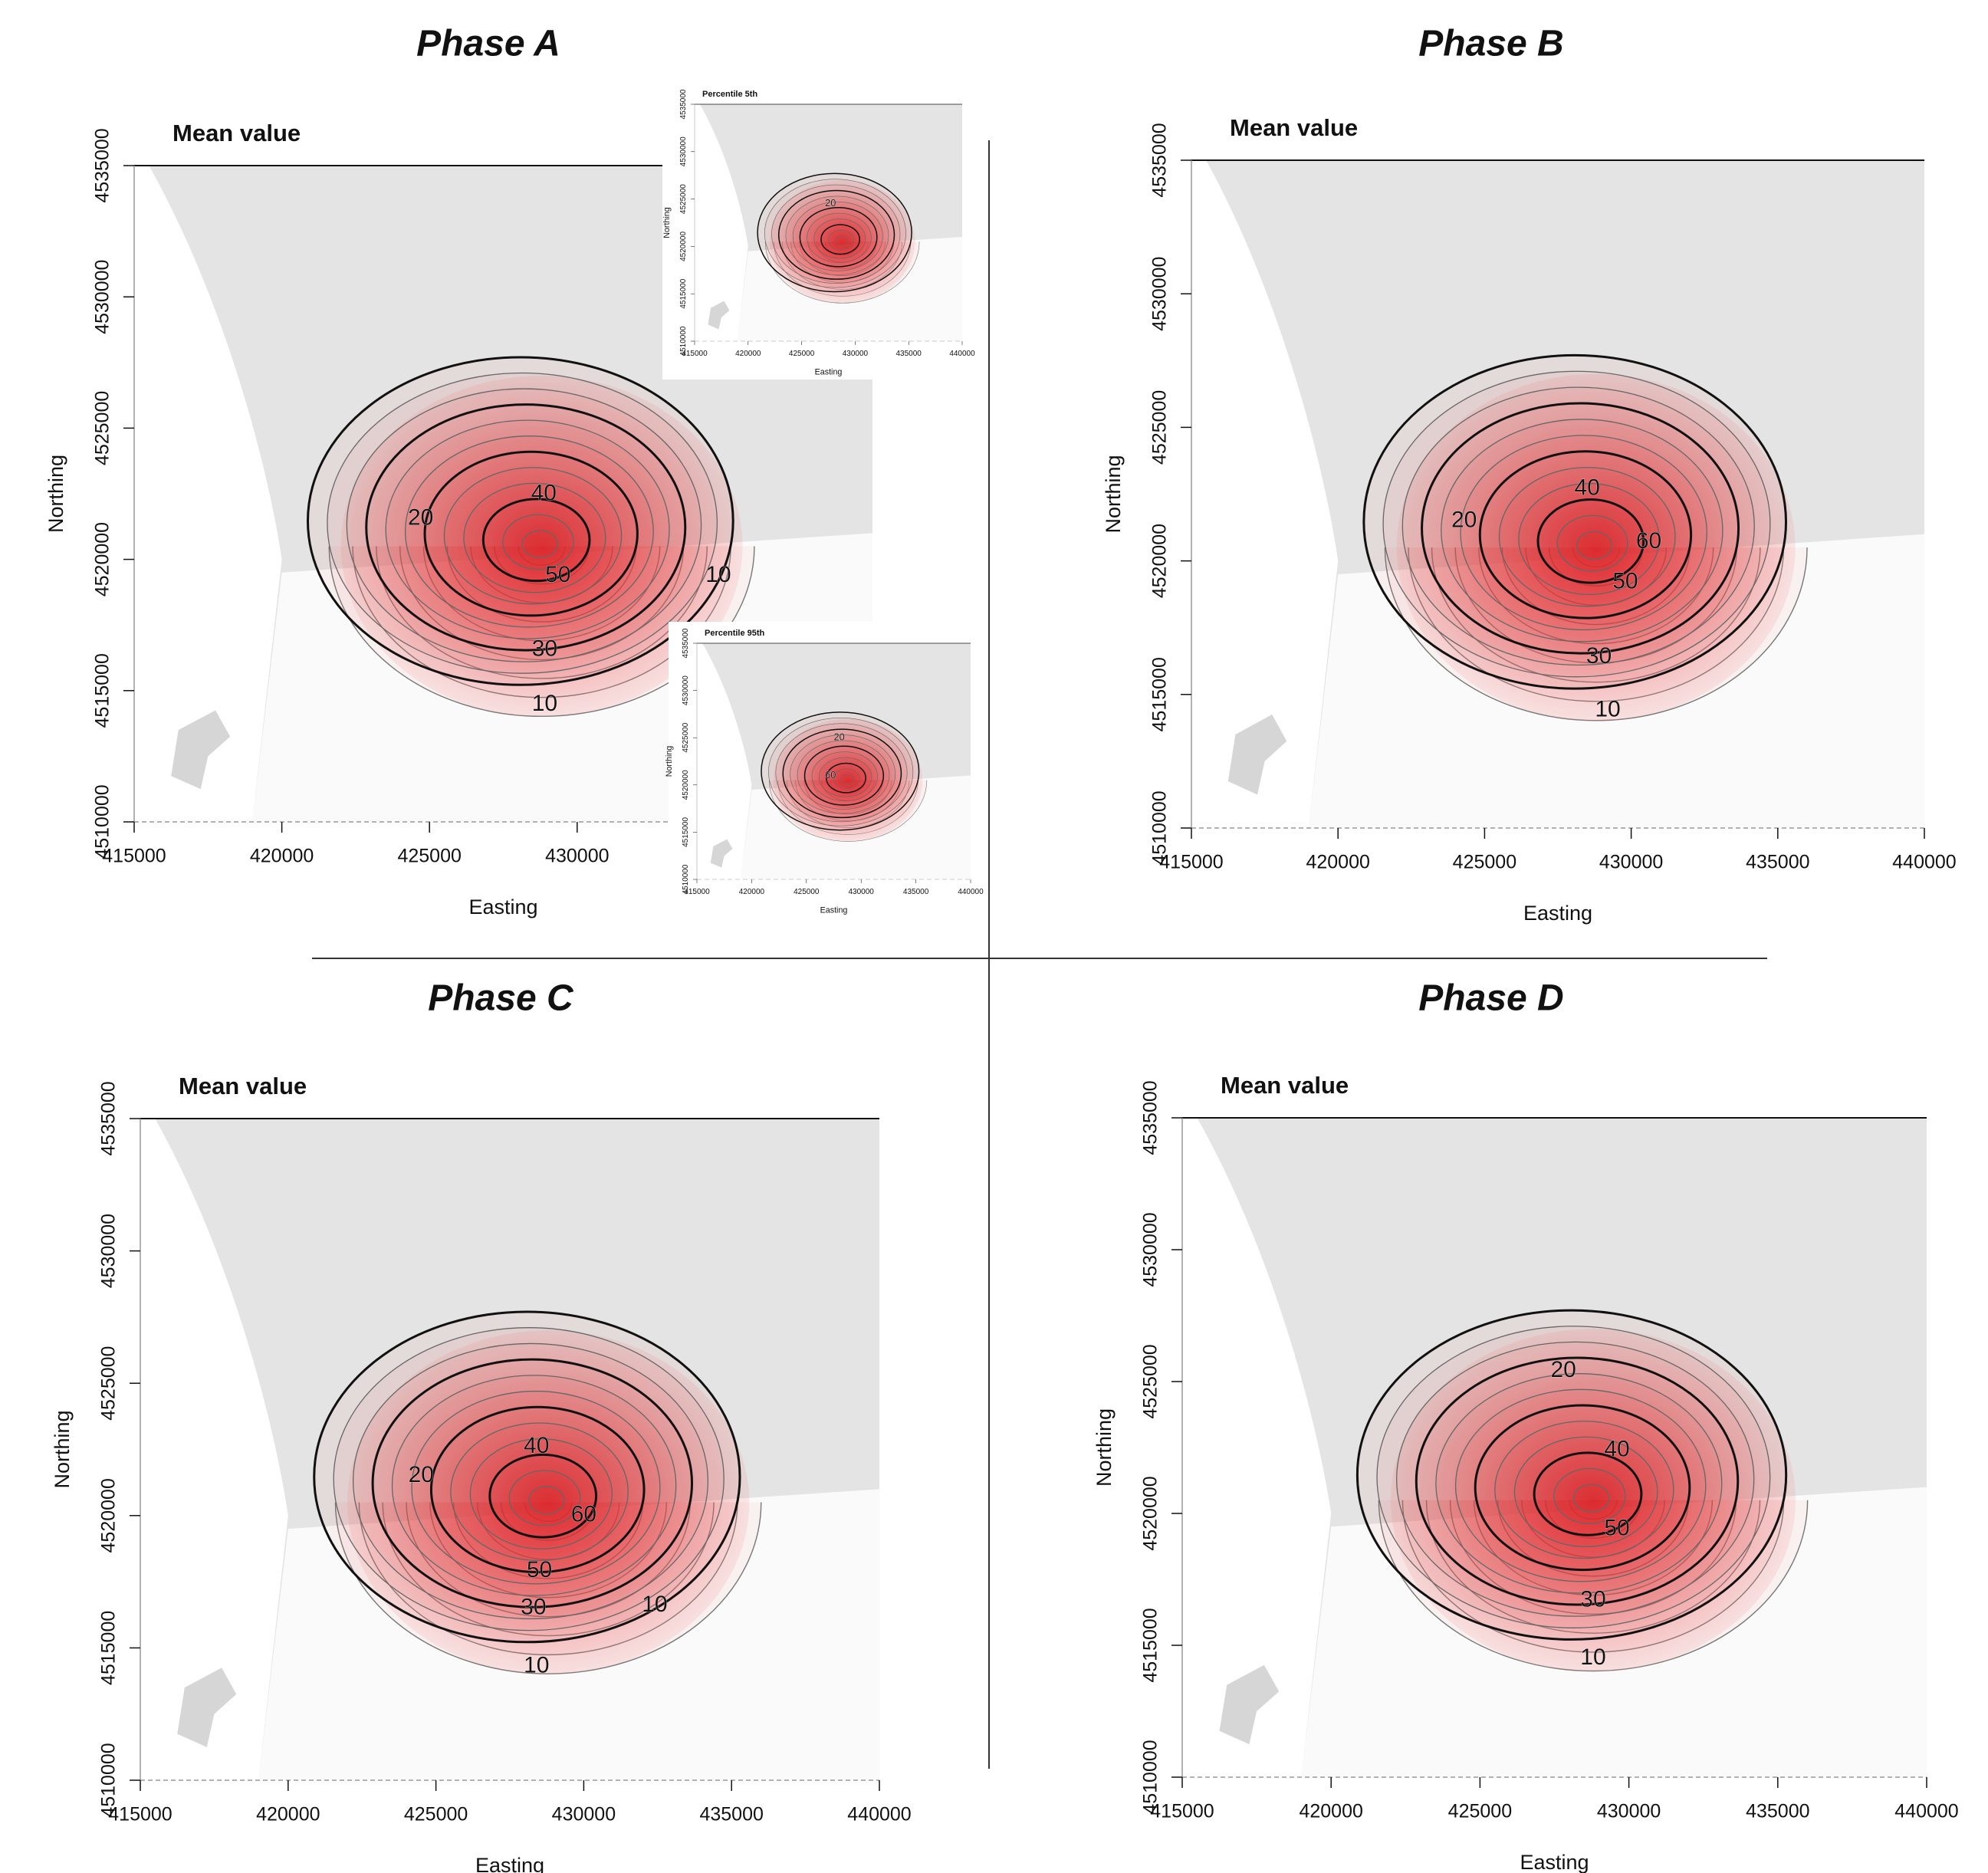 This screenshot has height=1873, width=1988. I want to click on contour-label: 40, so click(1616, 1448).